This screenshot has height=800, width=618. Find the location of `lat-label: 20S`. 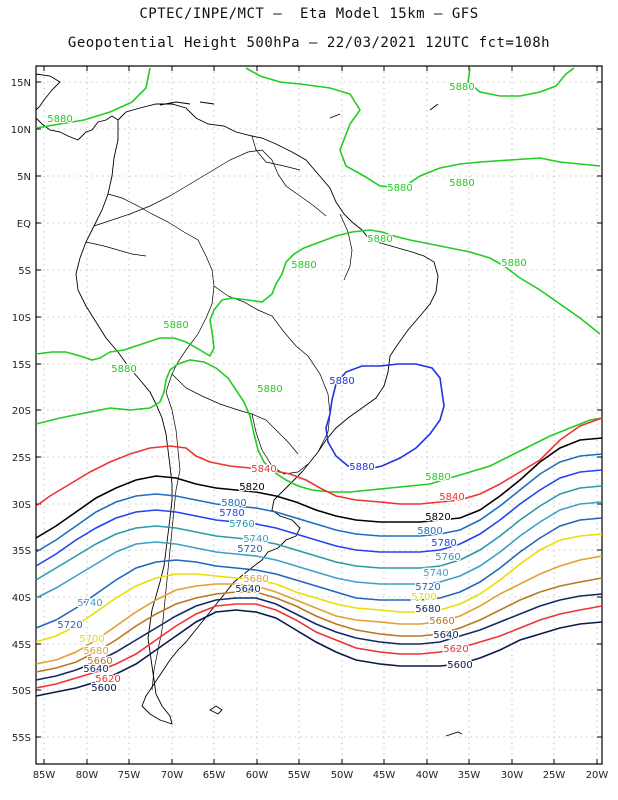

lat-label: 20S is located at coordinates (21, 411).